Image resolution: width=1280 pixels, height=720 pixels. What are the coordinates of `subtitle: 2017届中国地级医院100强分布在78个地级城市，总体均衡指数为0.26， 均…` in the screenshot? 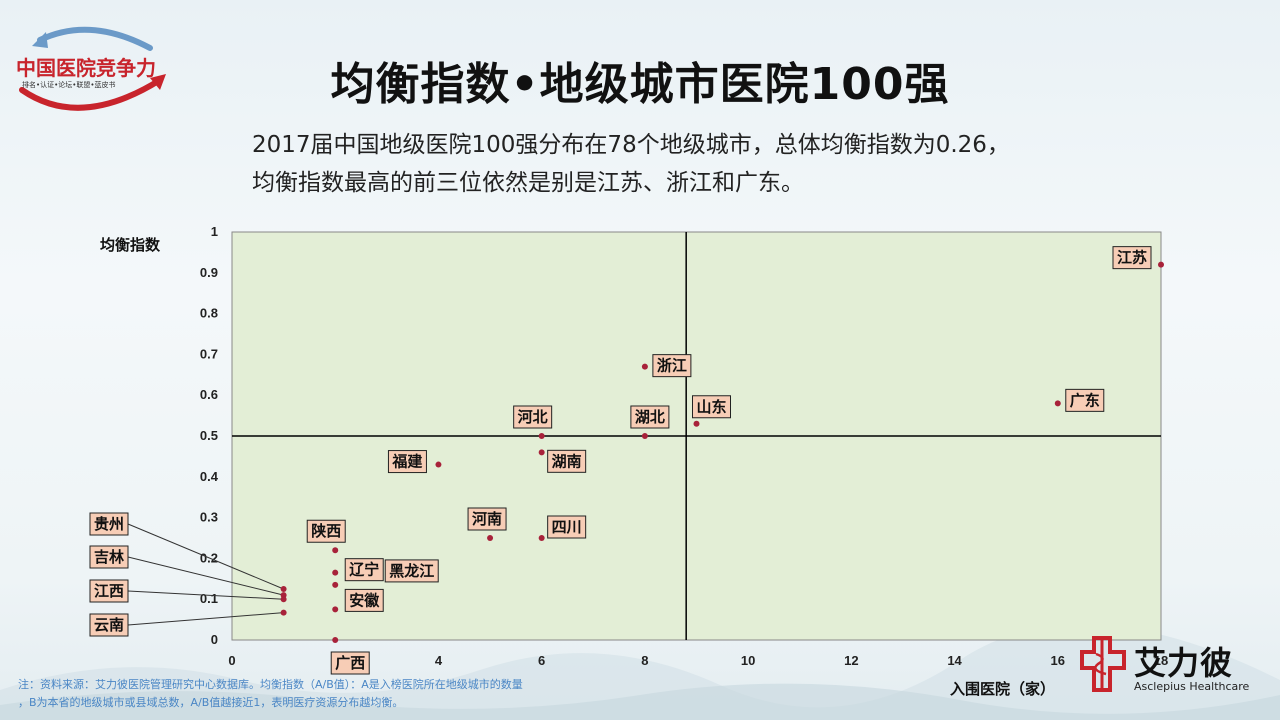 It's located at (702, 164).